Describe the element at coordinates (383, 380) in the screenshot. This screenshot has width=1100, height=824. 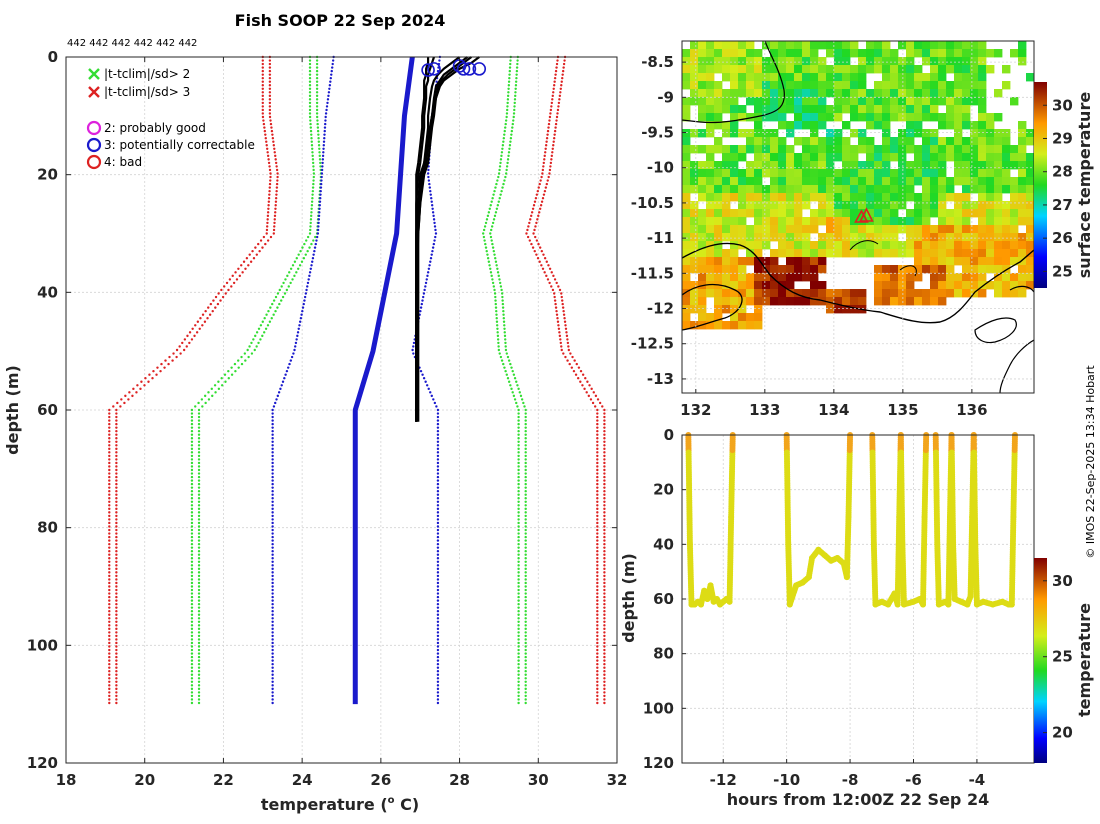
I see `climatology-mean-line` at that location.